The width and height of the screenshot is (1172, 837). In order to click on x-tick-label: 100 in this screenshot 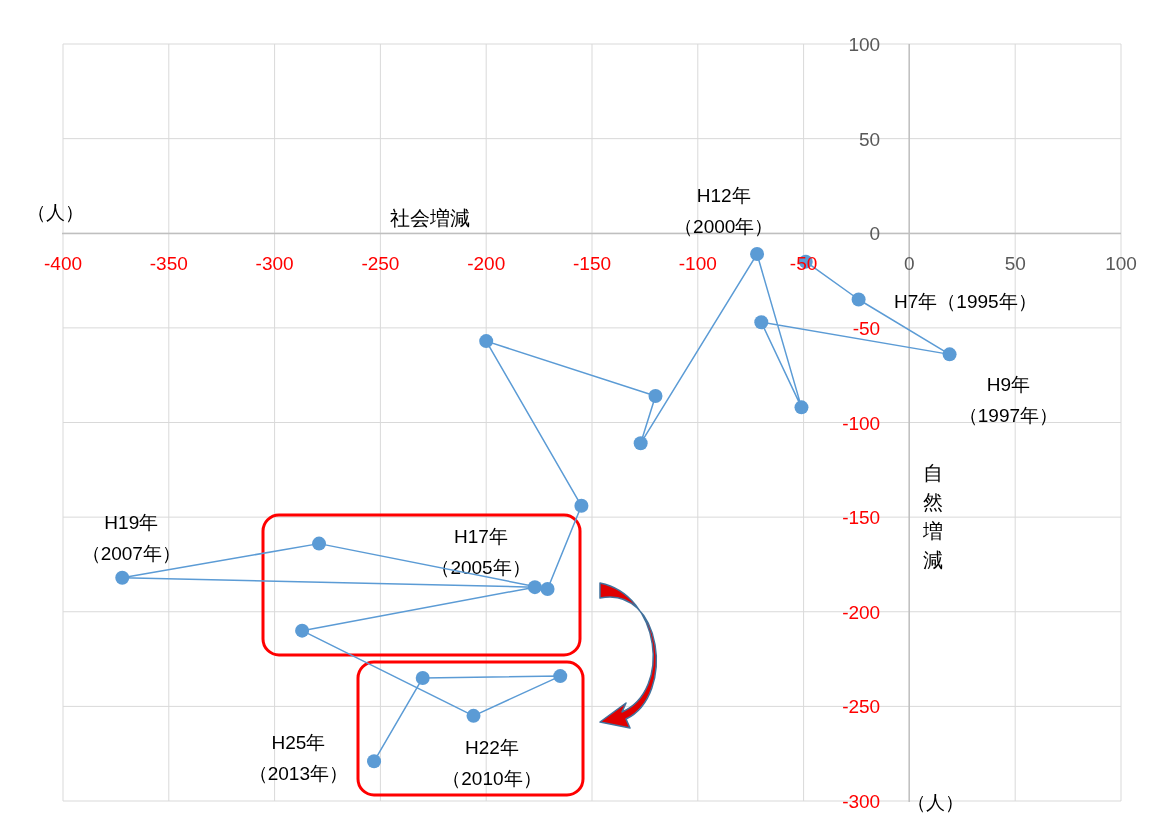, I will do `click(1121, 263)`.